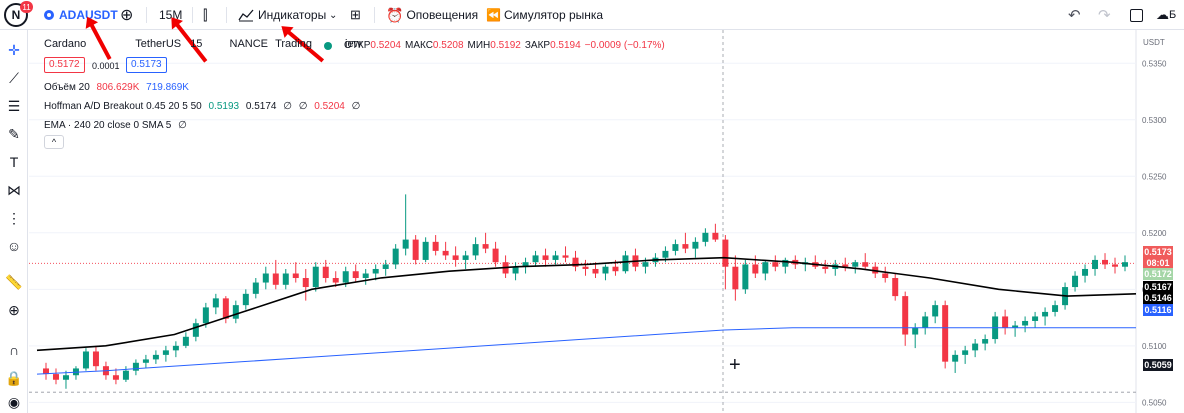 The width and height of the screenshot is (1184, 413). What do you see at coordinates (1158, 263) in the screenshot?
I see `price-axis-label: 08:01` at bounding box center [1158, 263].